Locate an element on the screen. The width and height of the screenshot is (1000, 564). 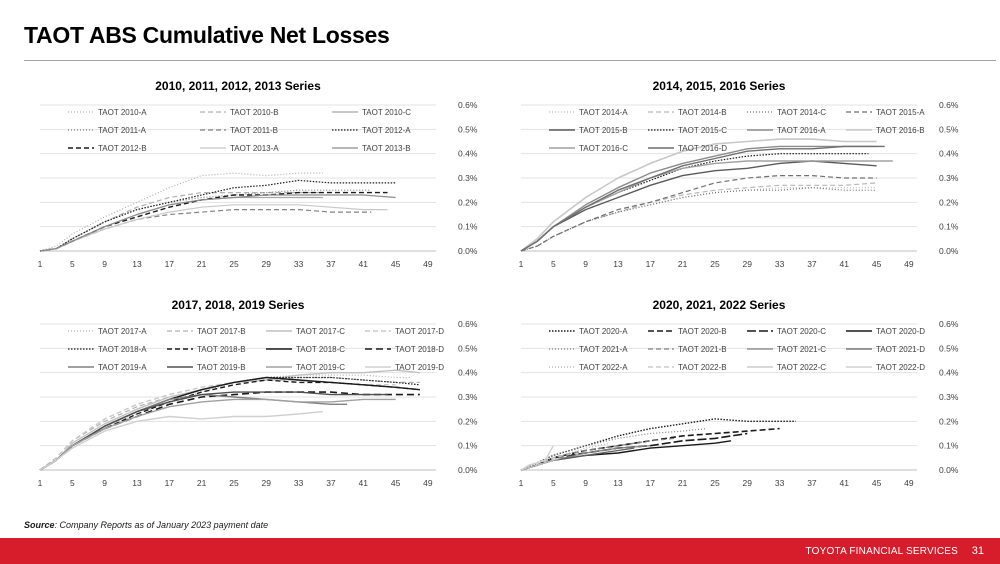
legend-label: TAOT 2022-A is located at coordinates (603, 367).